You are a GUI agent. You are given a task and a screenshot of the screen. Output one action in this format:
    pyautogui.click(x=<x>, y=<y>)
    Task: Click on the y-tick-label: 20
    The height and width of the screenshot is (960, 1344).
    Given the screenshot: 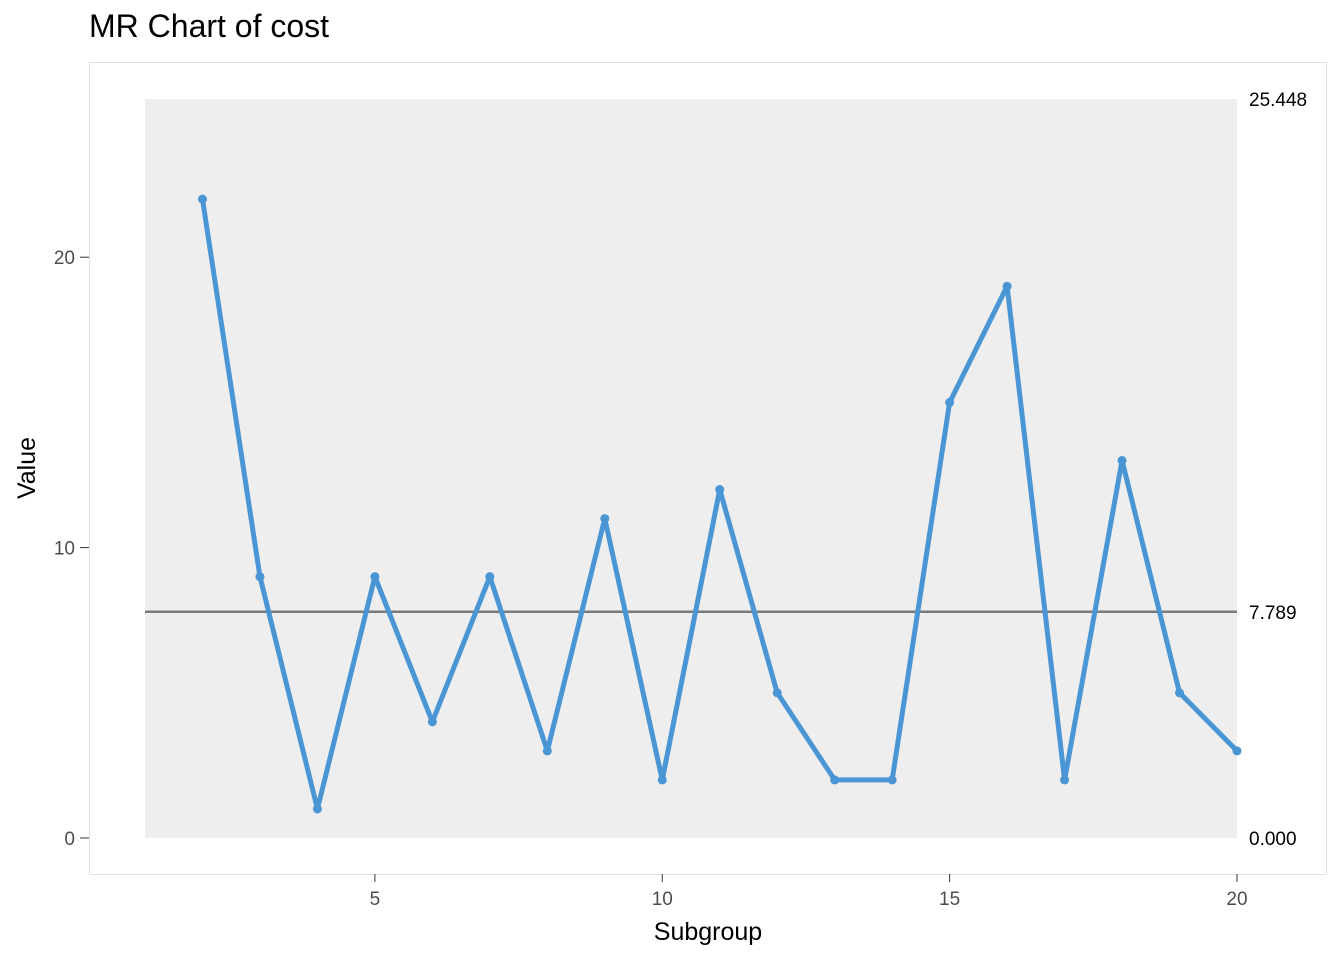 What is the action you would take?
    pyautogui.click(x=64, y=258)
    